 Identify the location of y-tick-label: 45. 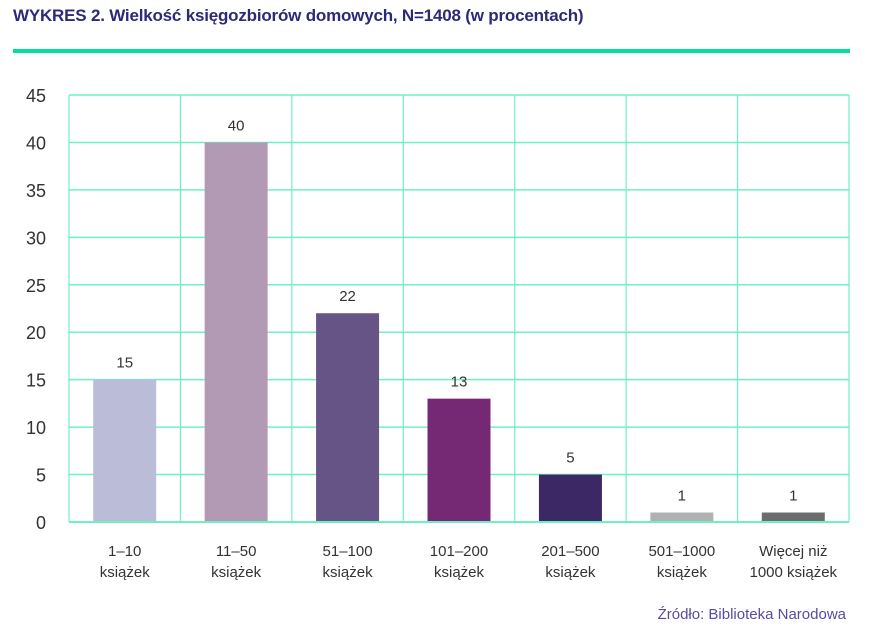
(36, 96).